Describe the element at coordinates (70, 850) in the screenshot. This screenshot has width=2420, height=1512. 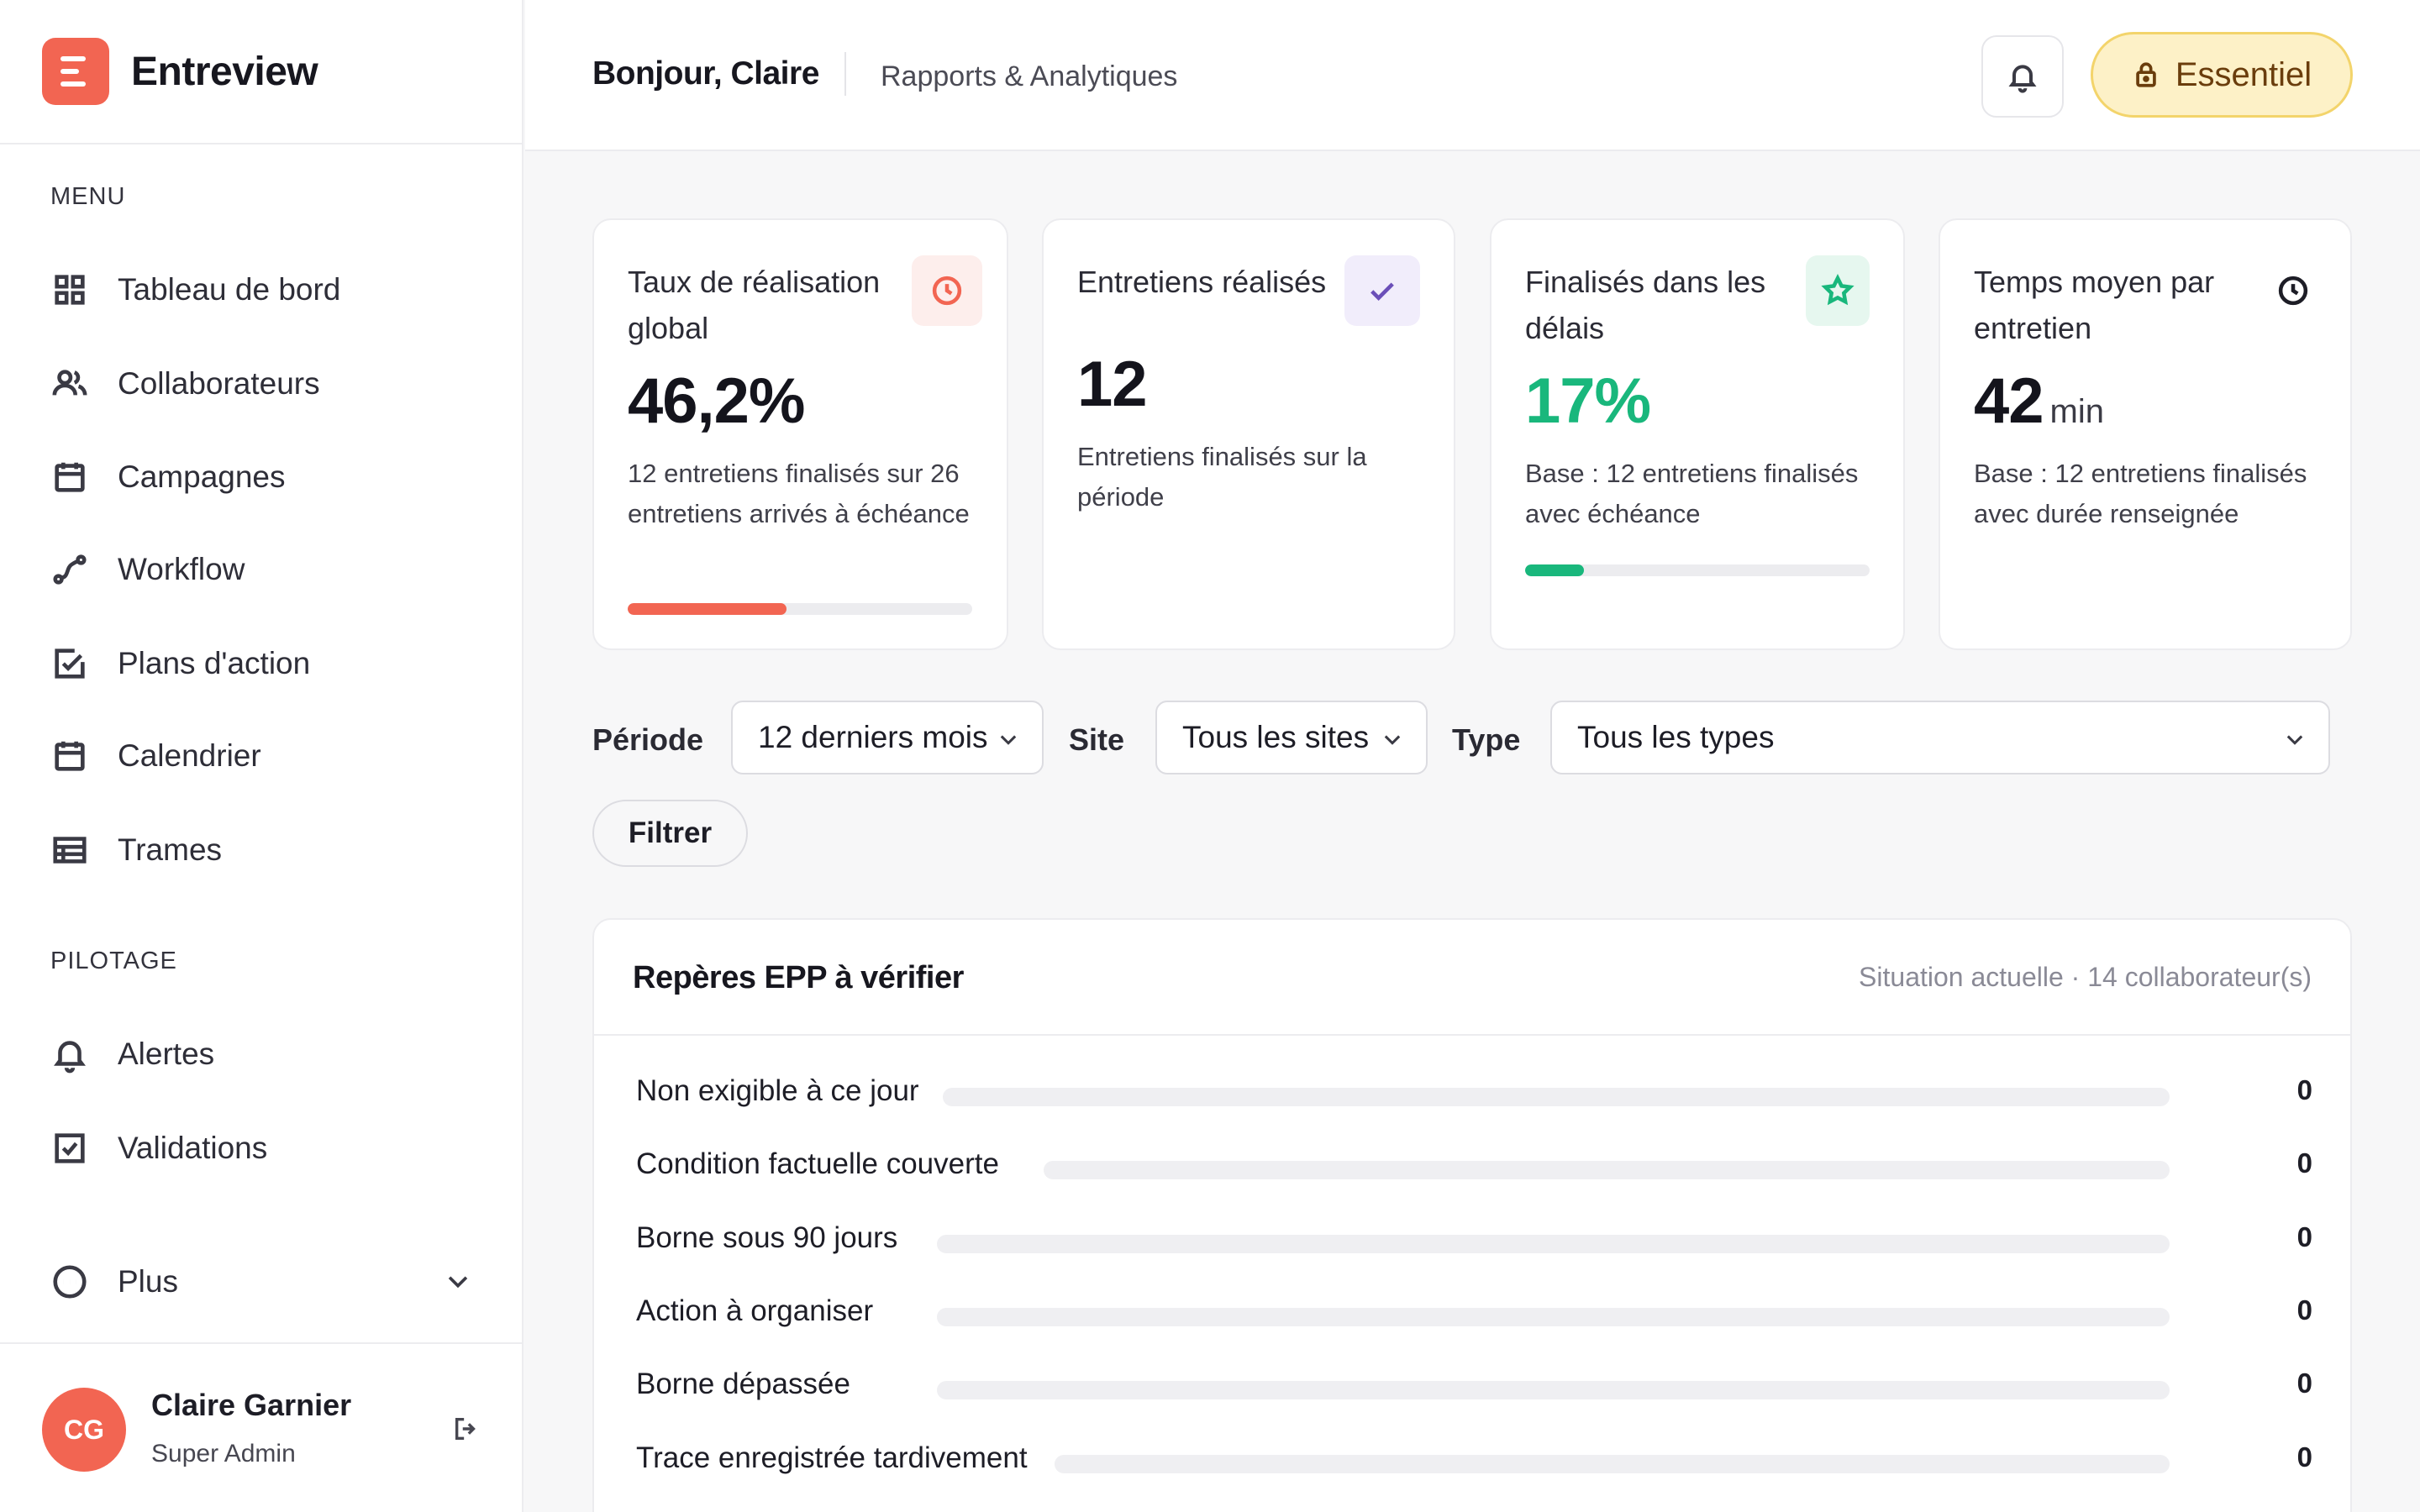
I see `table-icon` at that location.